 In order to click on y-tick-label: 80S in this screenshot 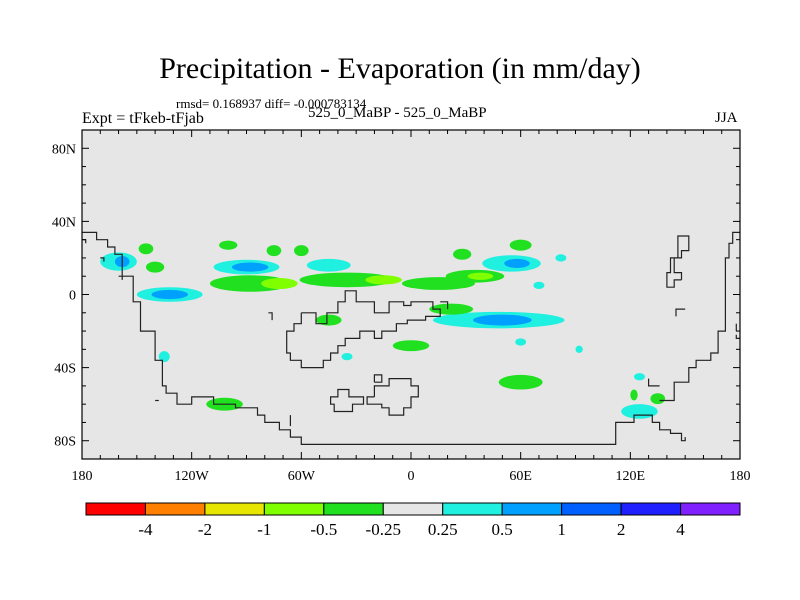, I will do `click(65, 442)`.